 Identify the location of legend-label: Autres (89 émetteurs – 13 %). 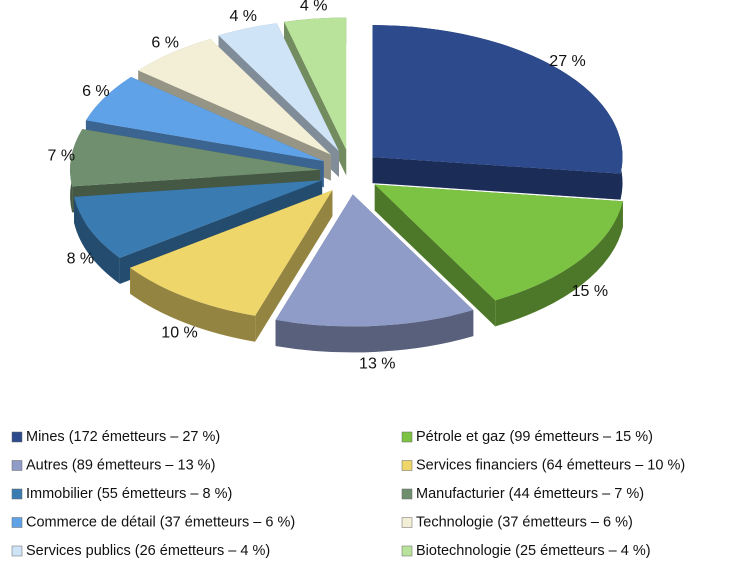
(120, 465).